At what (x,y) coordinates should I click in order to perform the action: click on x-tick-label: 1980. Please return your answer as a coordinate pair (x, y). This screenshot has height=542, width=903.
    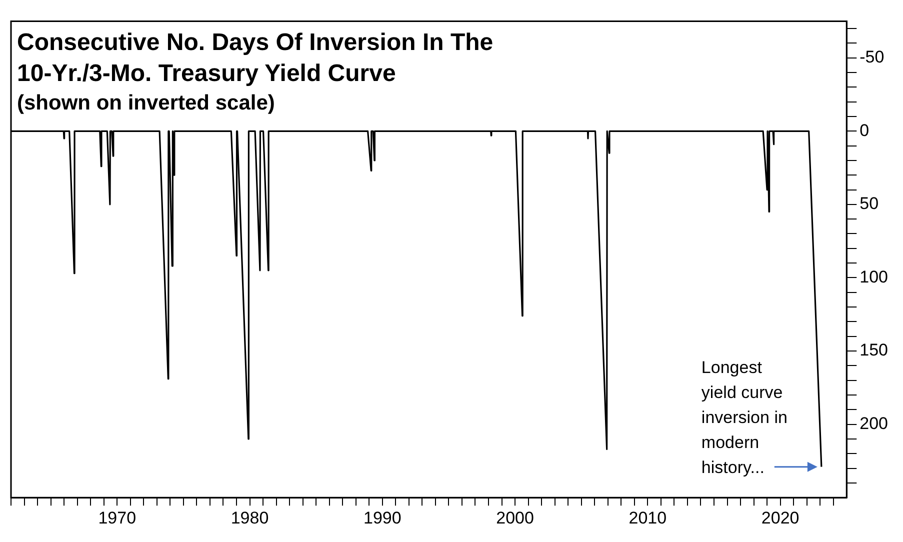
    Looking at the image, I should click on (249, 518).